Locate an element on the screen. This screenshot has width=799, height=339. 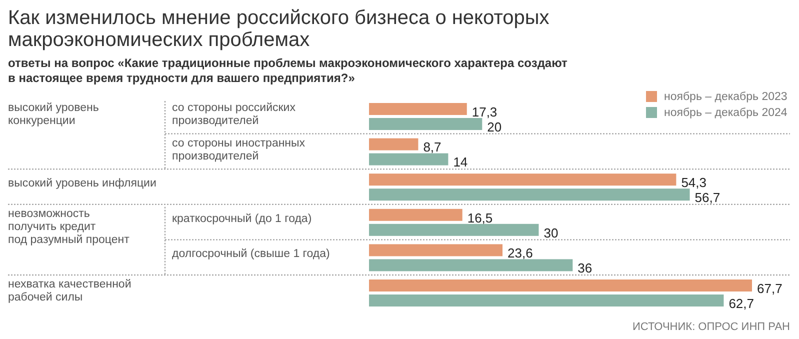
data-label: 30 is located at coordinates (551, 232).